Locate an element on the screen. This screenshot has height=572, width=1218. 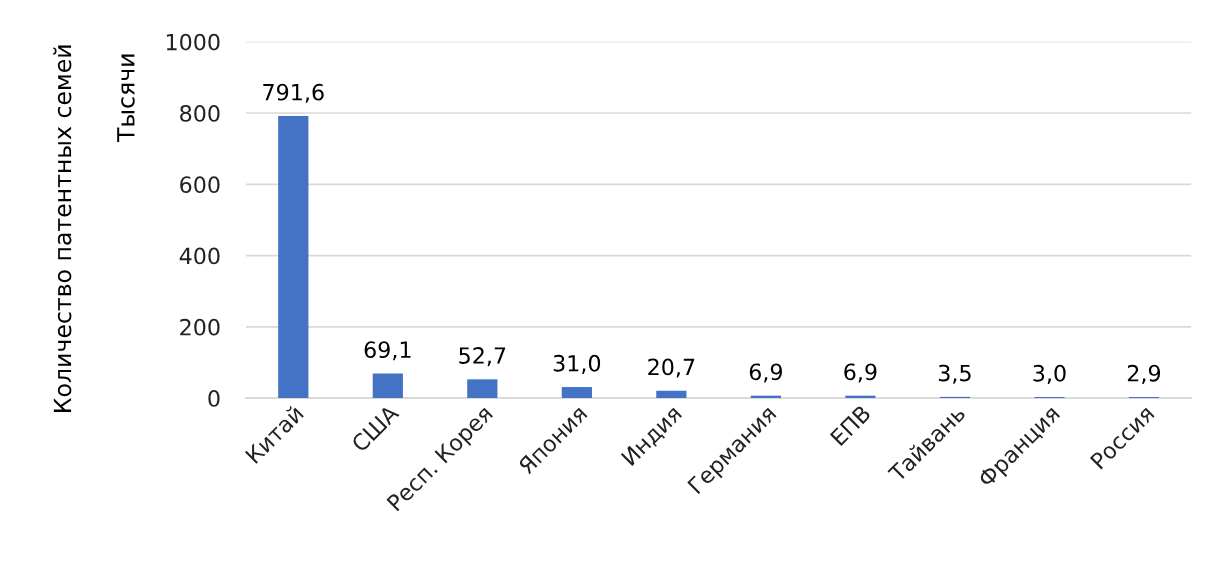
y-tick-label: 0 is located at coordinates (214, 398).